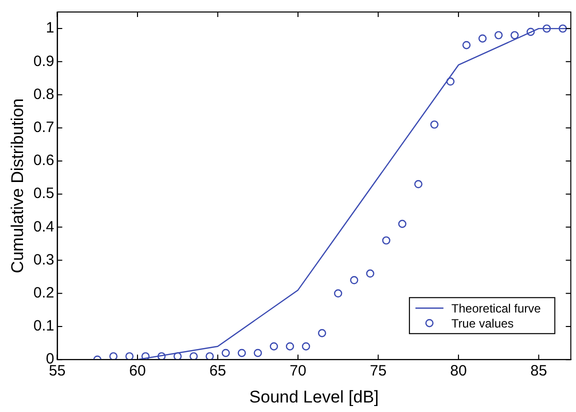  What do you see at coordinates (17, 186) in the screenshot?
I see `y-axis-title: Cumulative Distribution` at bounding box center [17, 186].